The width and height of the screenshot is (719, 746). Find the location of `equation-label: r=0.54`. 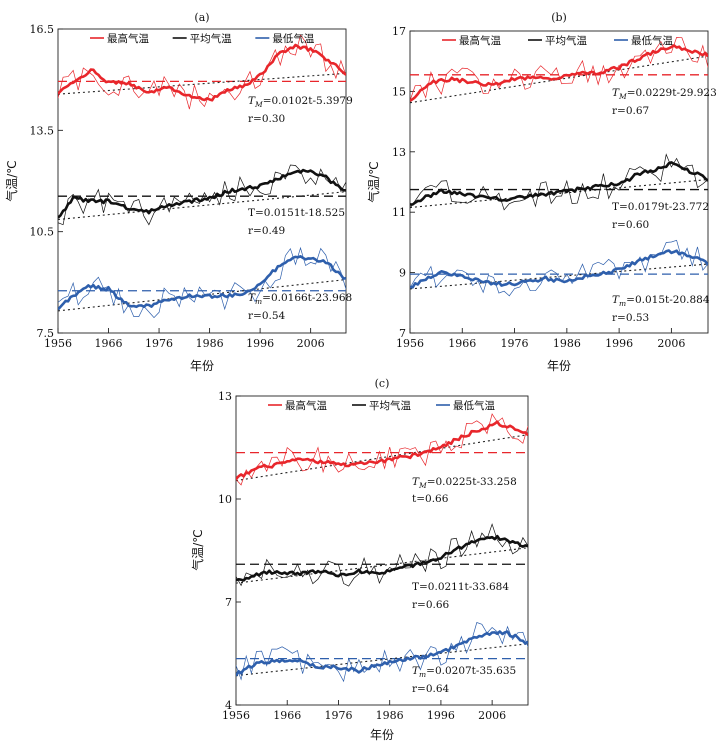

equation-label: r=0.54 is located at coordinates (267, 316).